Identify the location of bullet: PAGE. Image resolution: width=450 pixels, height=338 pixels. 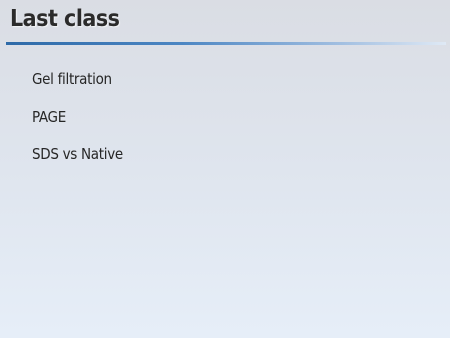
(49, 116).